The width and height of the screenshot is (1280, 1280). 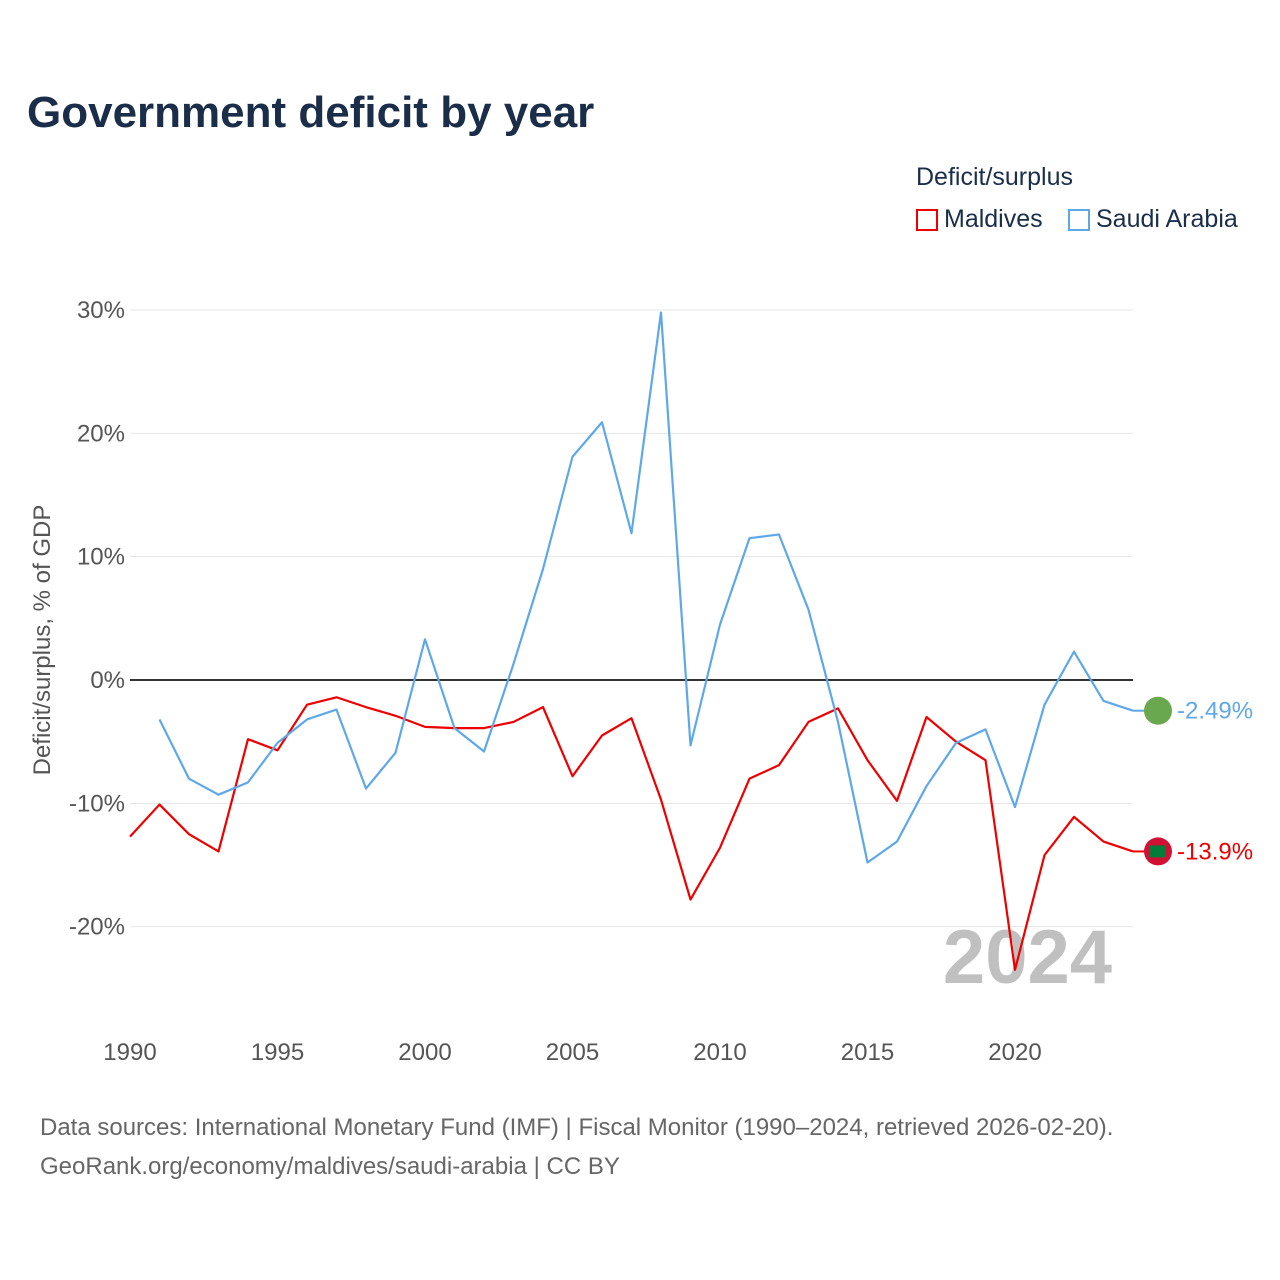 I want to click on end-value-label: -13.9%, so click(x=1215, y=851).